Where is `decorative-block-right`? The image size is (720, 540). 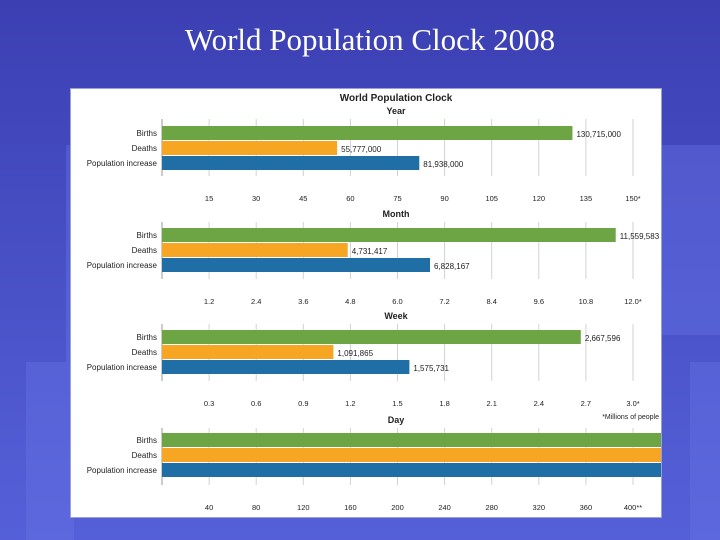
decorative-block-right is located at coordinates (690, 240).